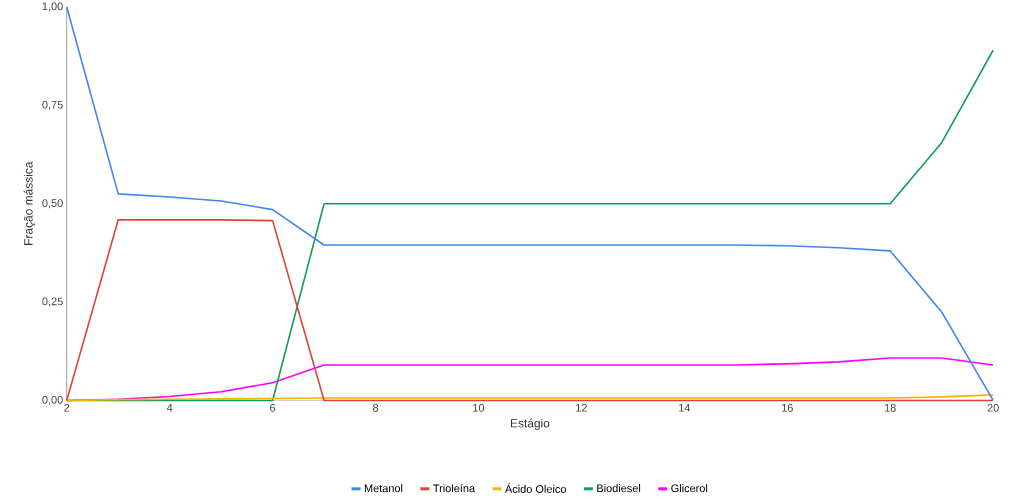 Image resolution: width=1024 pixels, height=501 pixels. I want to click on x-tick-label: 6, so click(273, 407).